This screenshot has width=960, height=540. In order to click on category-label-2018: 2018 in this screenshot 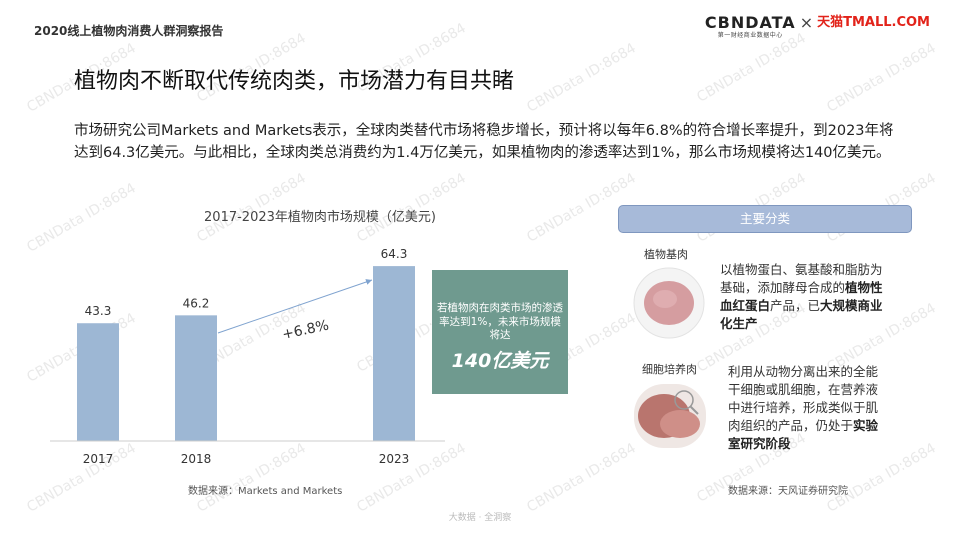, I will do `click(196, 459)`.